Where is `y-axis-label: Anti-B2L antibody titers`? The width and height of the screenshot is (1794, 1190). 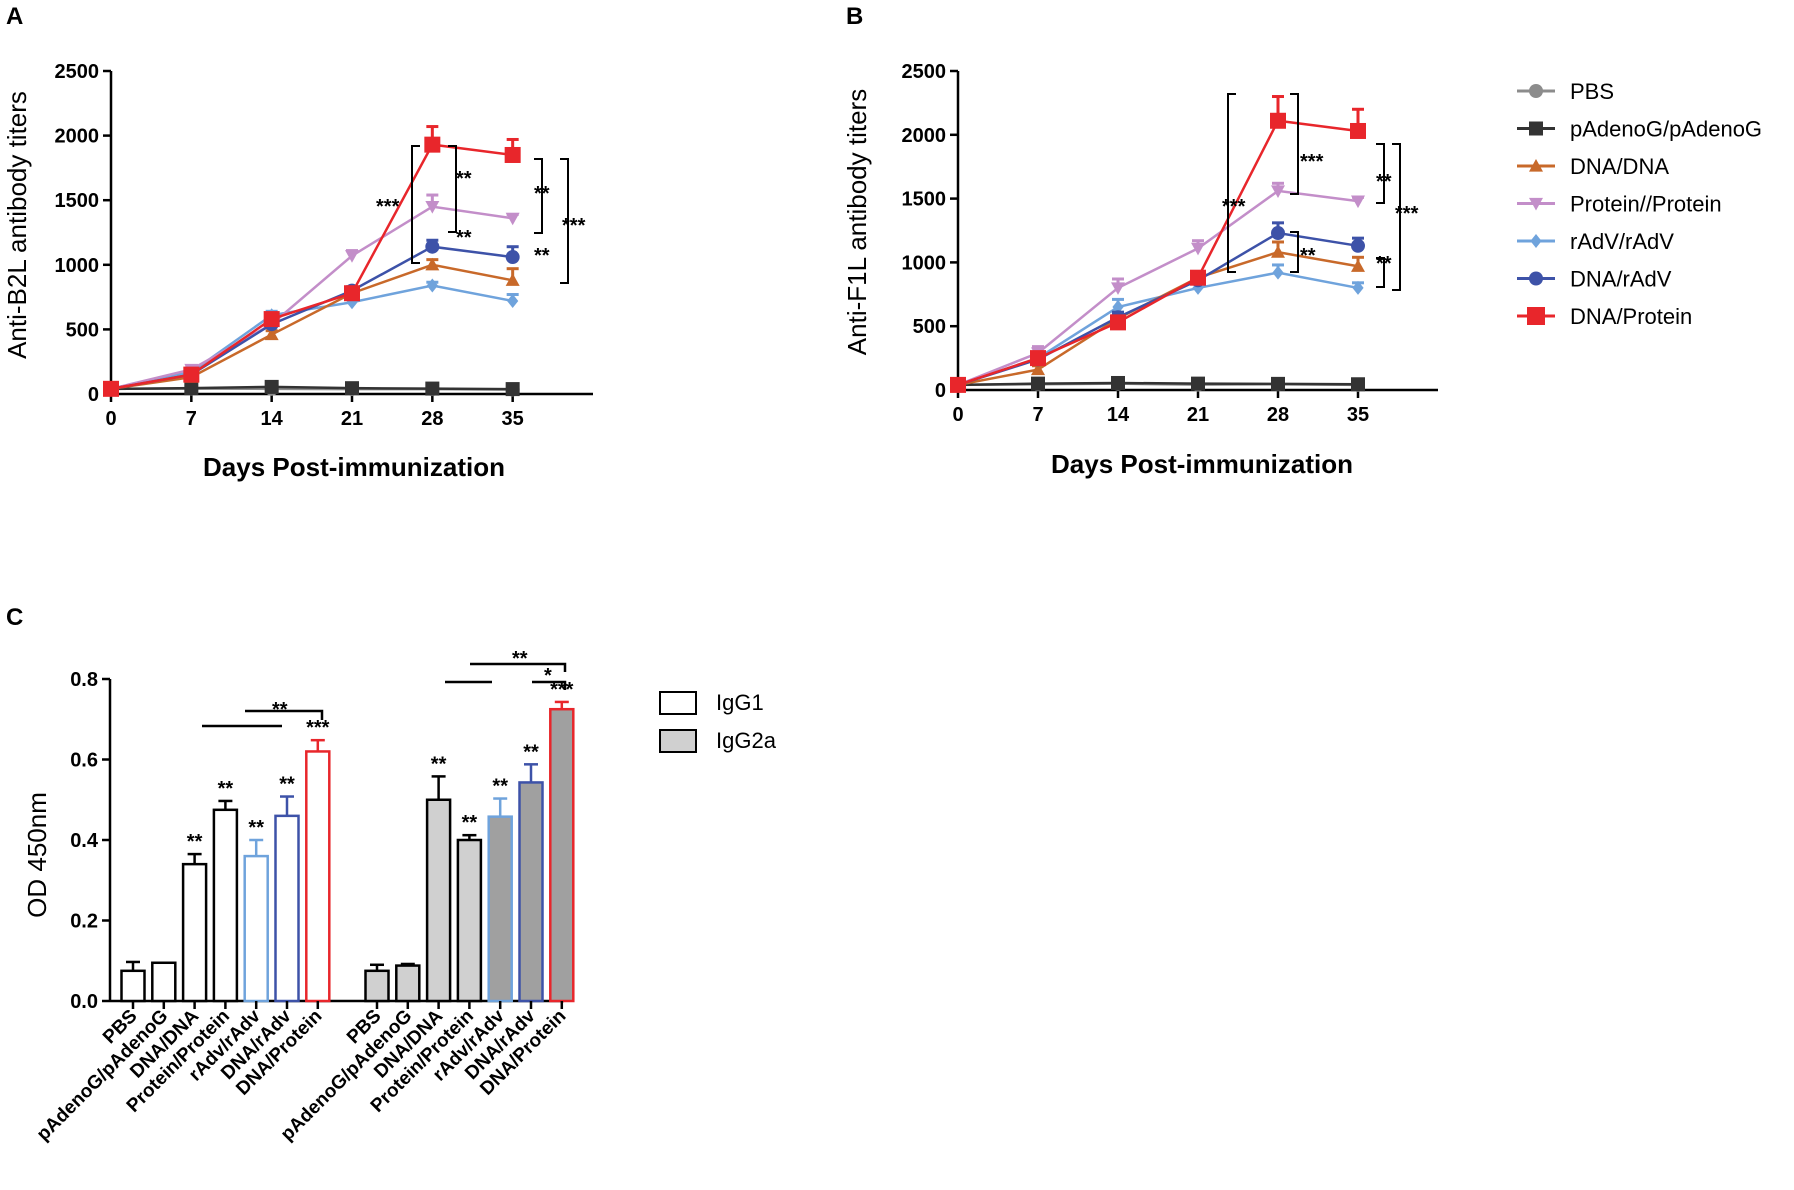
y-axis-label: Anti-B2L antibody titers is located at coordinates (17, 225).